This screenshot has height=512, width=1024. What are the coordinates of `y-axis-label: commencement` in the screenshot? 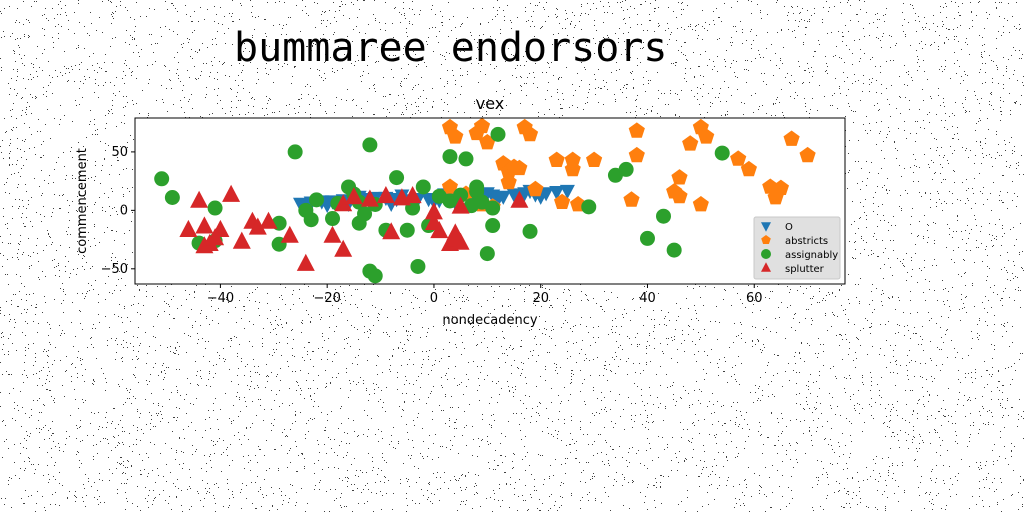 It's located at (82, 201).